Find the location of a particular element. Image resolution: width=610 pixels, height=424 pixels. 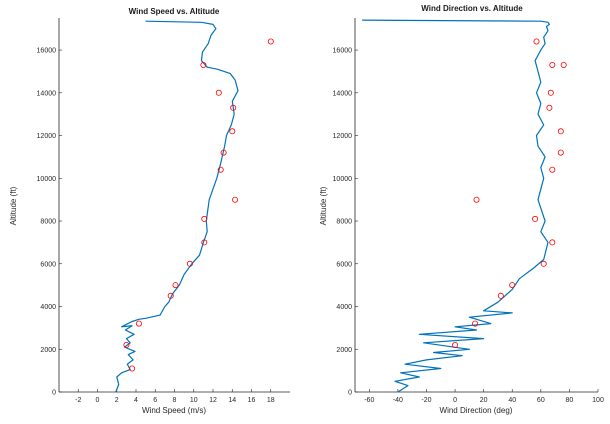

x-tick-label: 100 is located at coordinates (598, 400).